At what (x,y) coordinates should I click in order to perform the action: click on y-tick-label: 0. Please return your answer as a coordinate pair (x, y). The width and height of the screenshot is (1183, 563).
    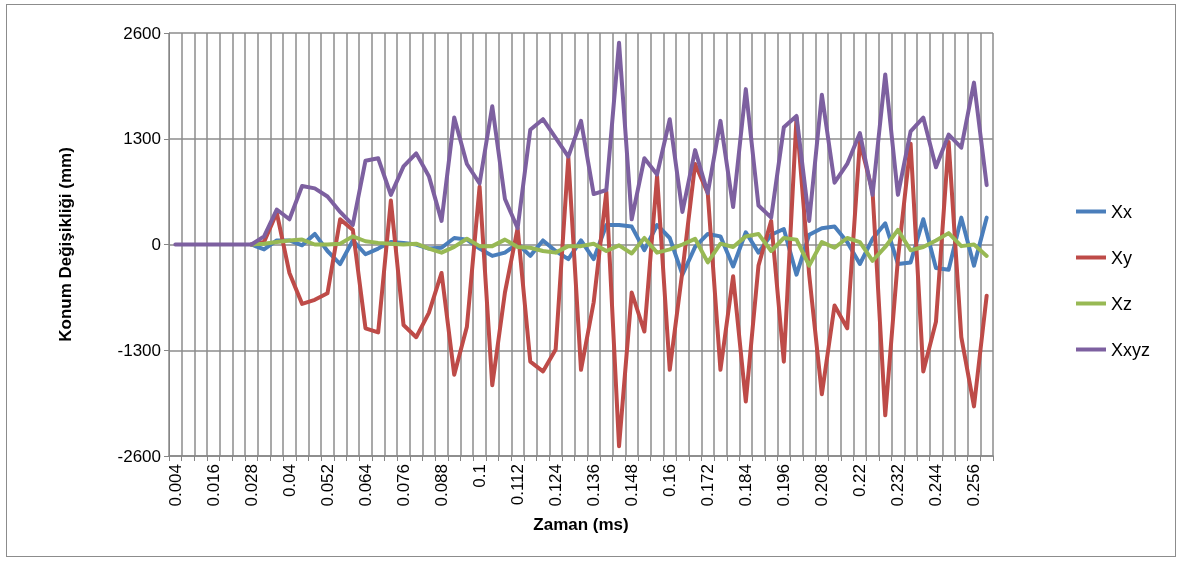
    Looking at the image, I should click on (156, 244).